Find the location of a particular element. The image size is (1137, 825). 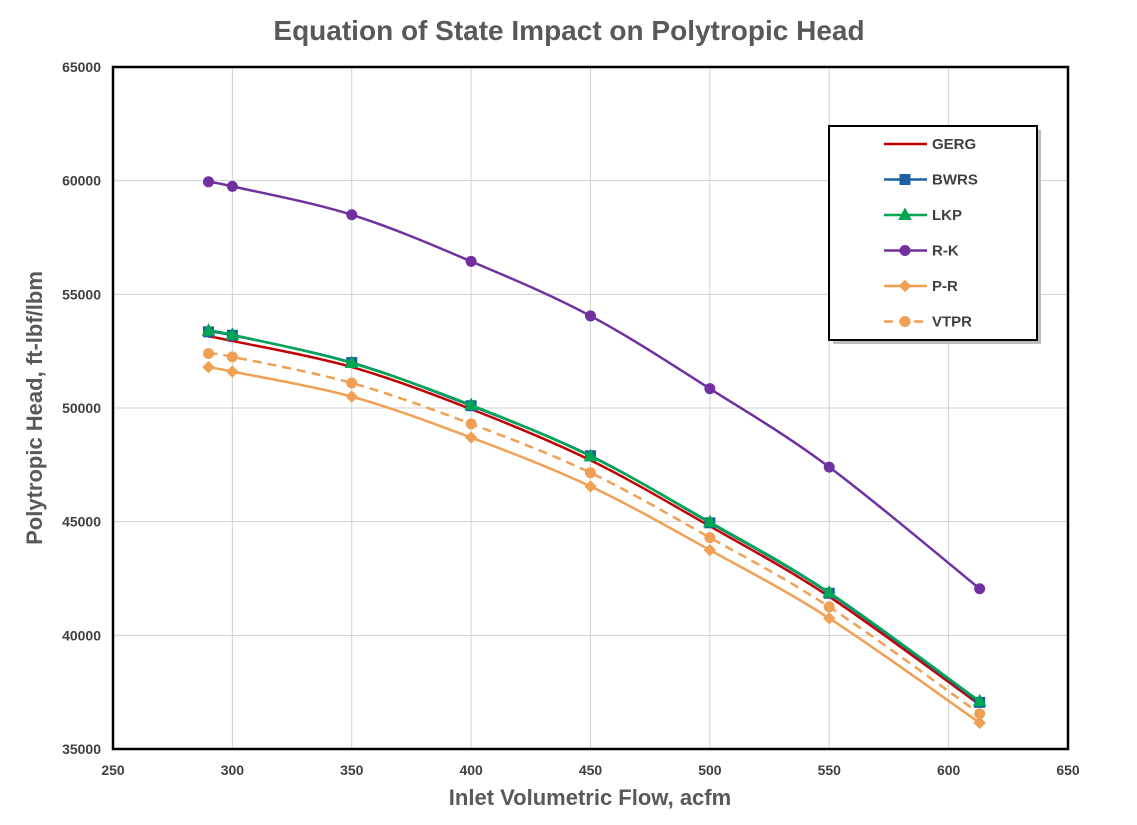

legend-item-p-r: P-R is located at coordinates (921, 286).